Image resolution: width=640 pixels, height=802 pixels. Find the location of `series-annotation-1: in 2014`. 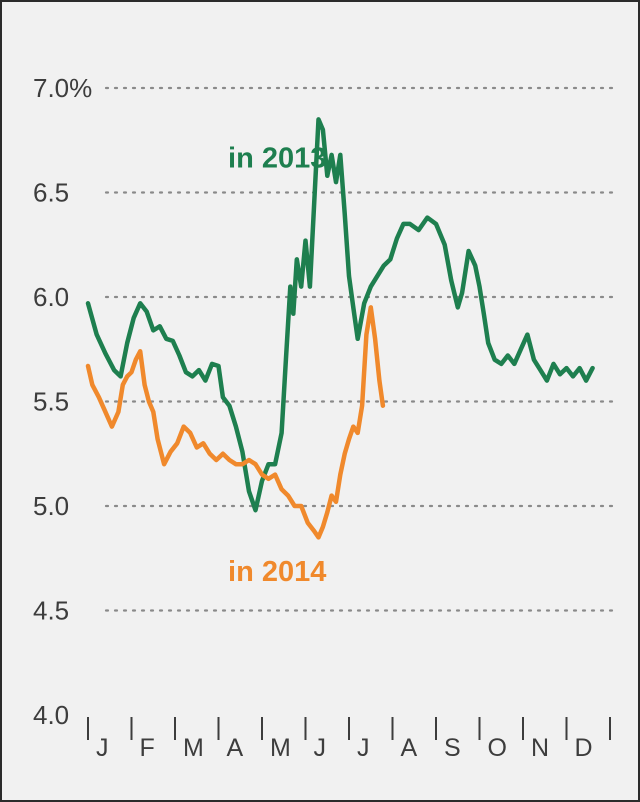

series-annotation-1: in 2014 is located at coordinates (277, 572).